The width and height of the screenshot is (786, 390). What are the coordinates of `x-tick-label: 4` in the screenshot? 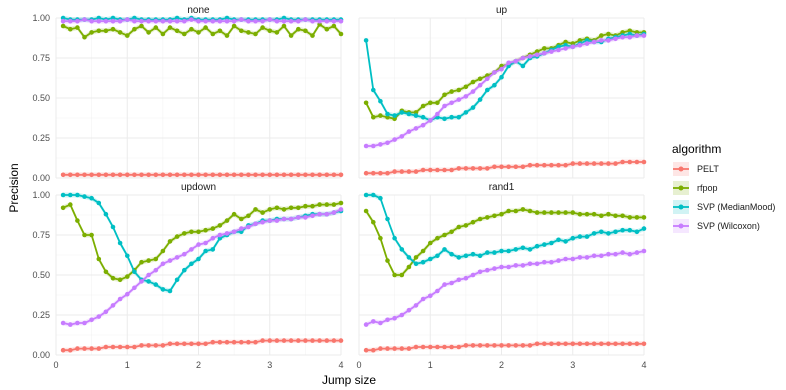 It's located at (643, 365).